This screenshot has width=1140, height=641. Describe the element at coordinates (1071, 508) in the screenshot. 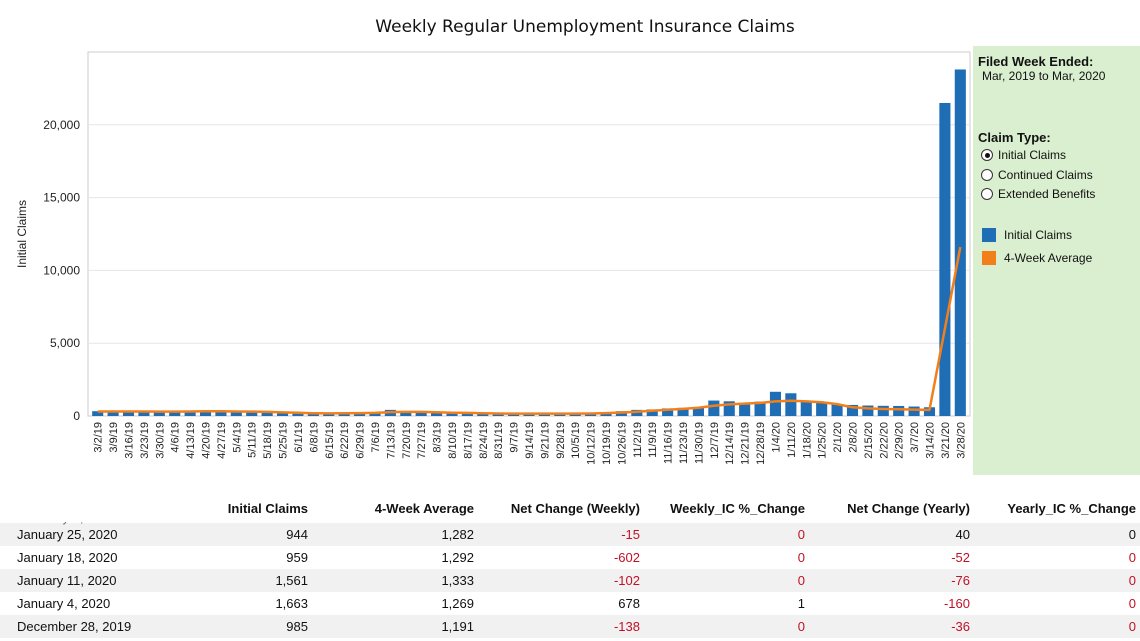

I see `col-header-yearly-ic-change: Yearly_IC %_Change` at that location.